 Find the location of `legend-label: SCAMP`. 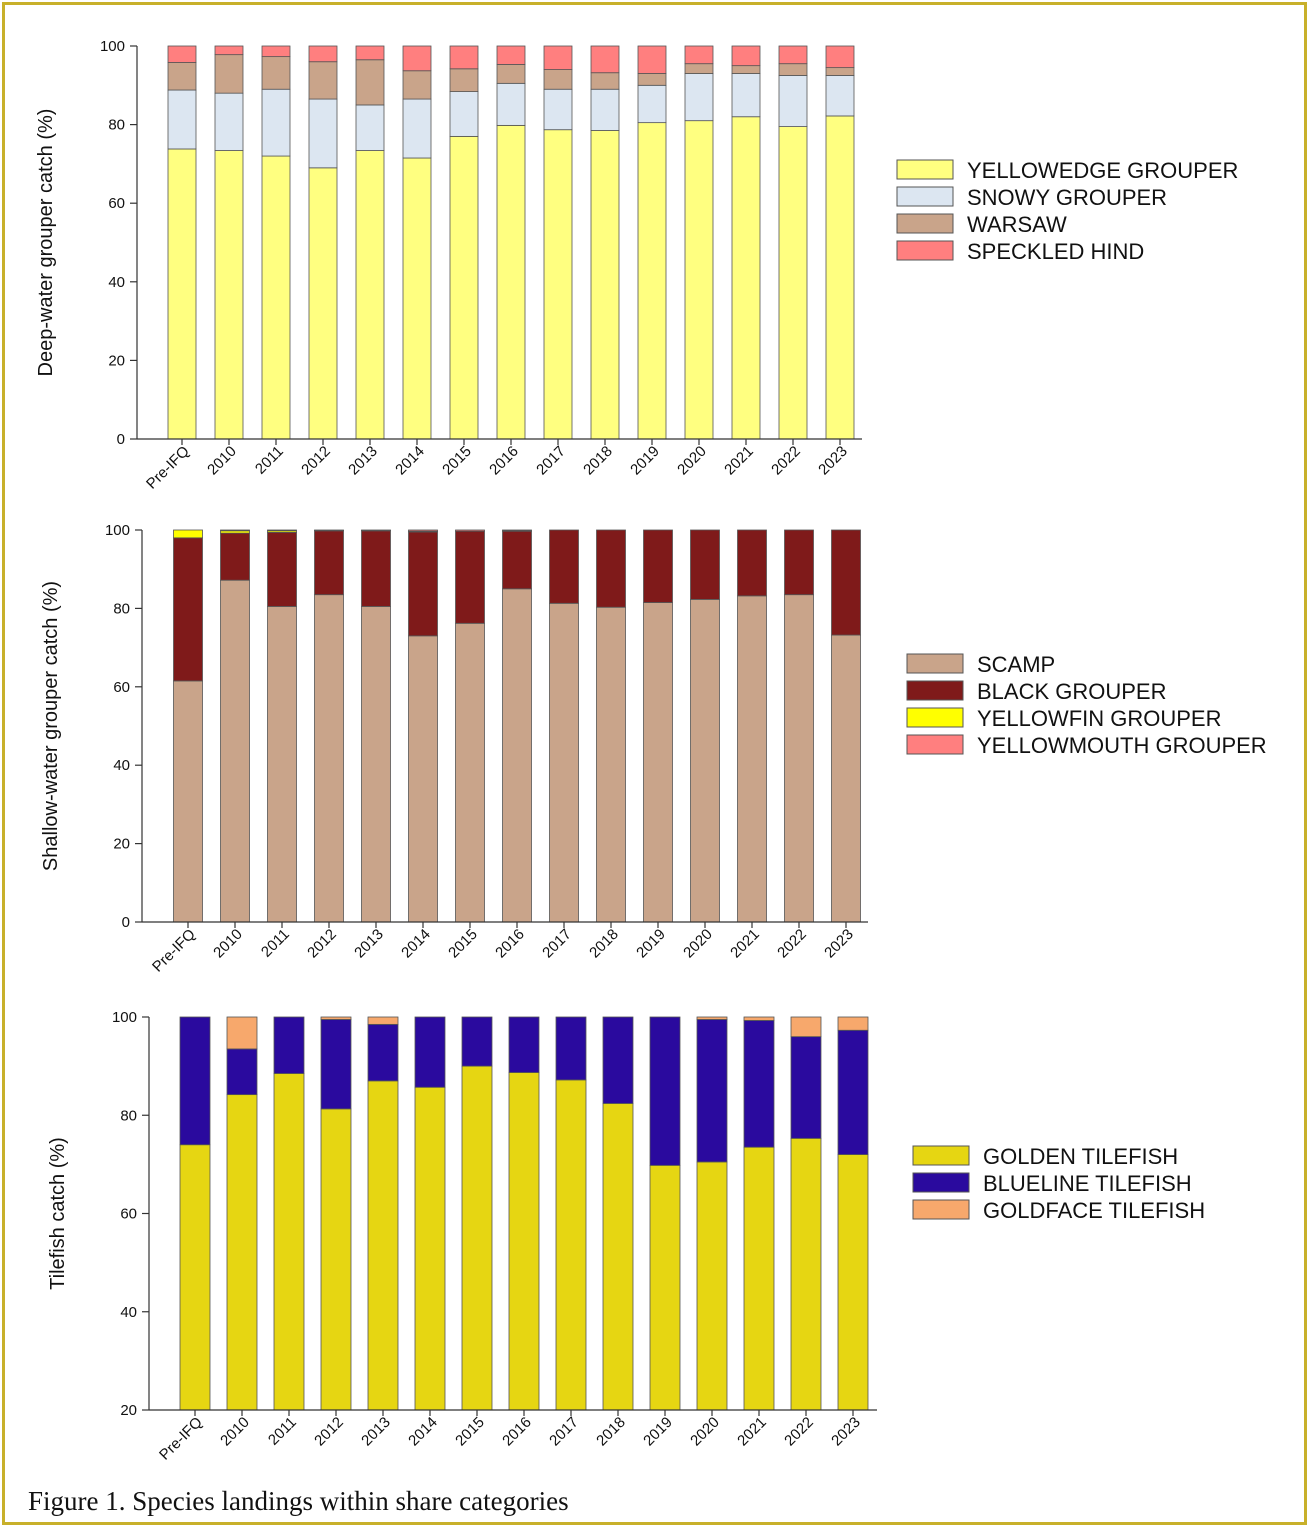

legend-label: SCAMP is located at coordinates (1016, 664).